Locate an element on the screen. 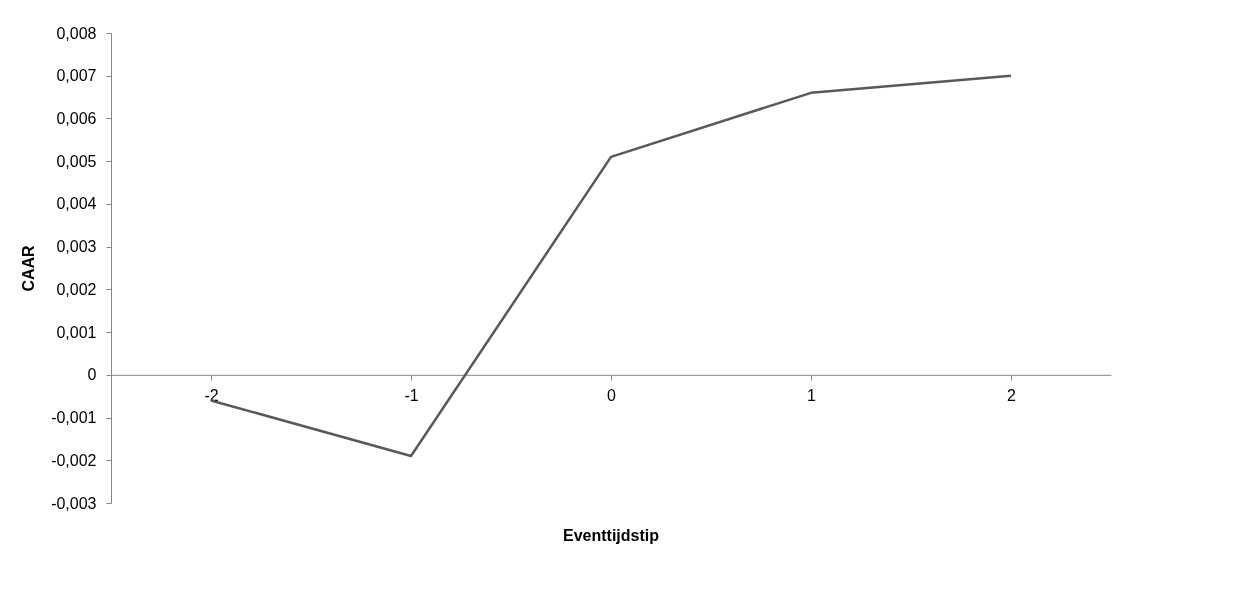 This screenshot has width=1234, height=605. y-tick-label: 0,002 is located at coordinates (76, 289).